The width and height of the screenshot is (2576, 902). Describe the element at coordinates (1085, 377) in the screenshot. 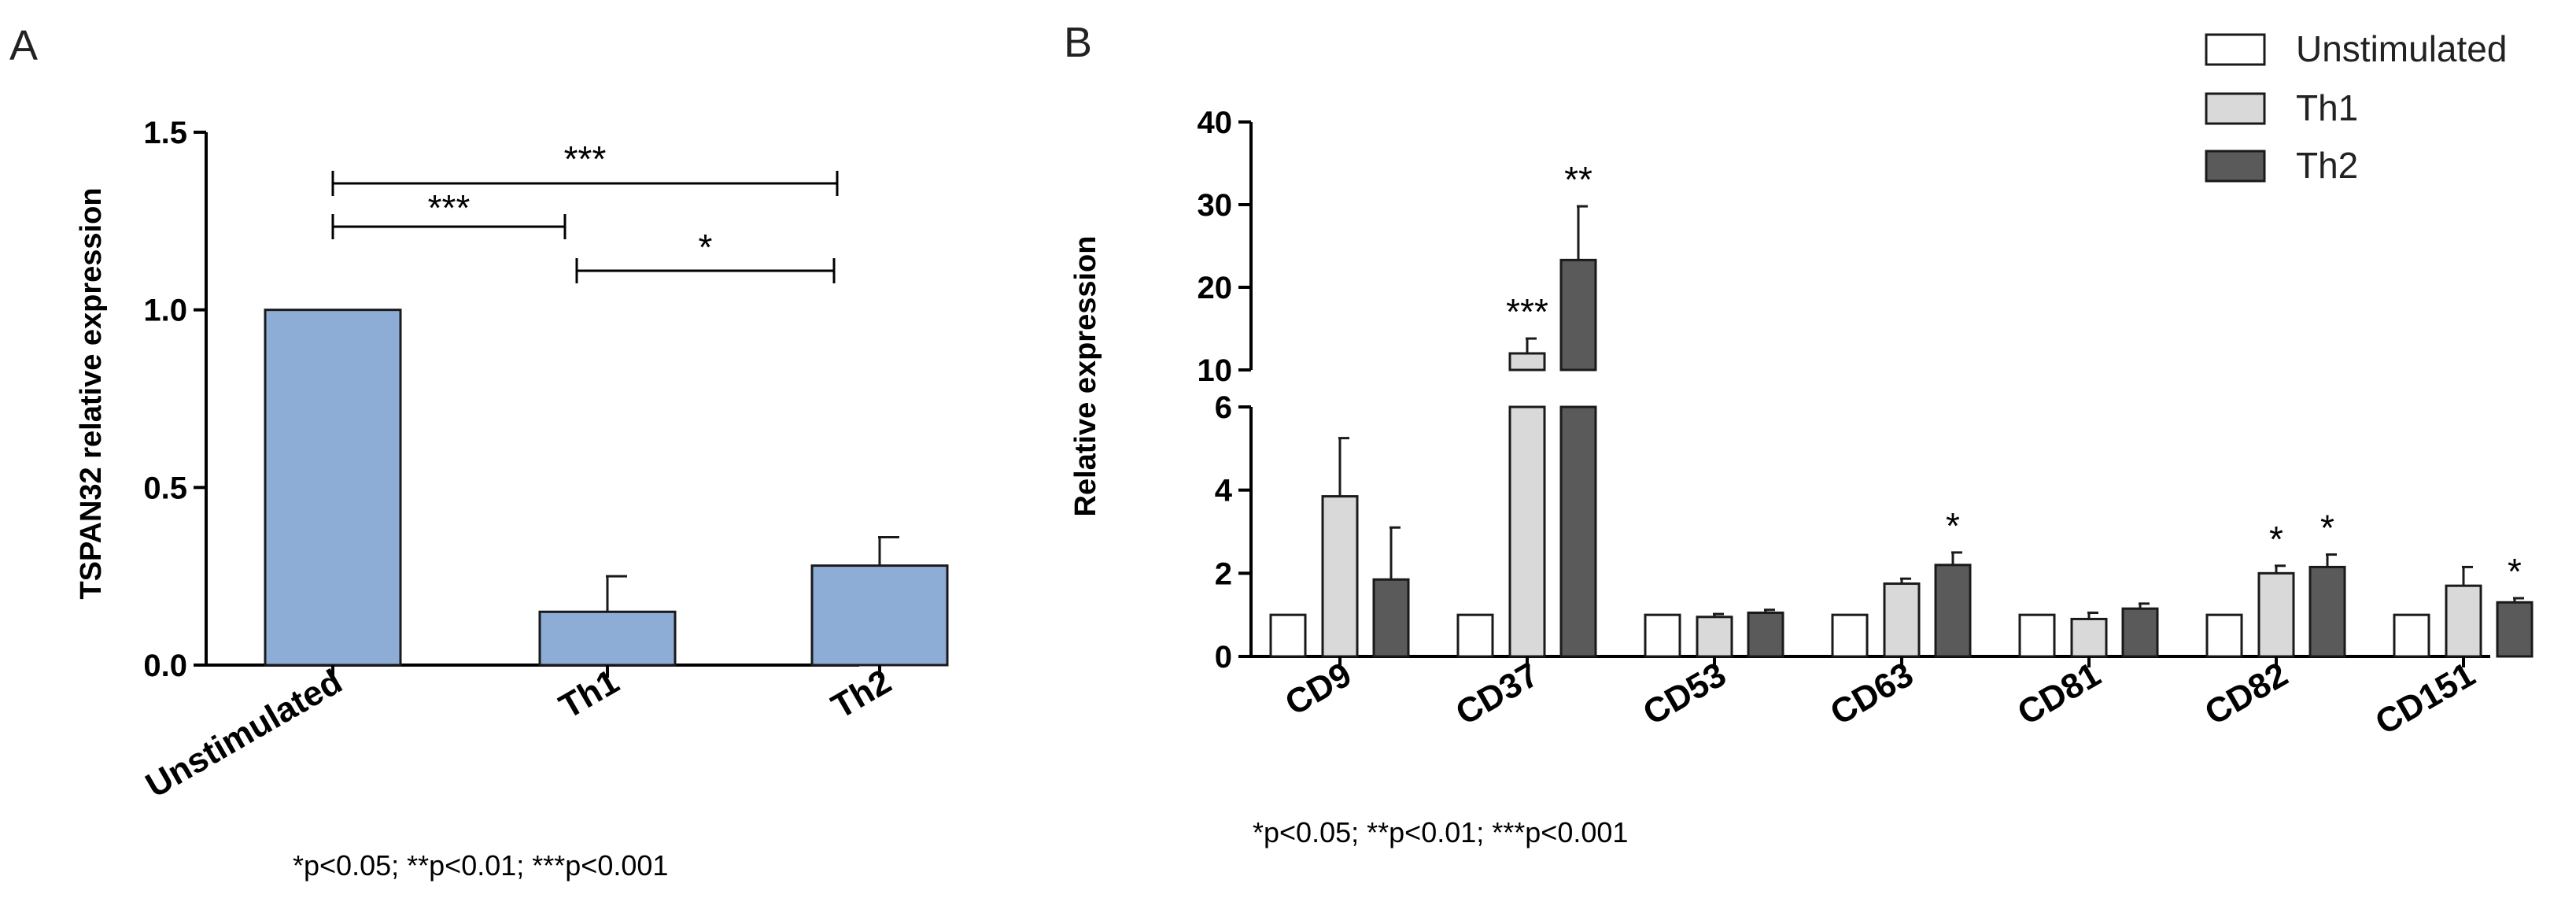

I see `panel-b-y-axis-title: Relative expression` at that location.